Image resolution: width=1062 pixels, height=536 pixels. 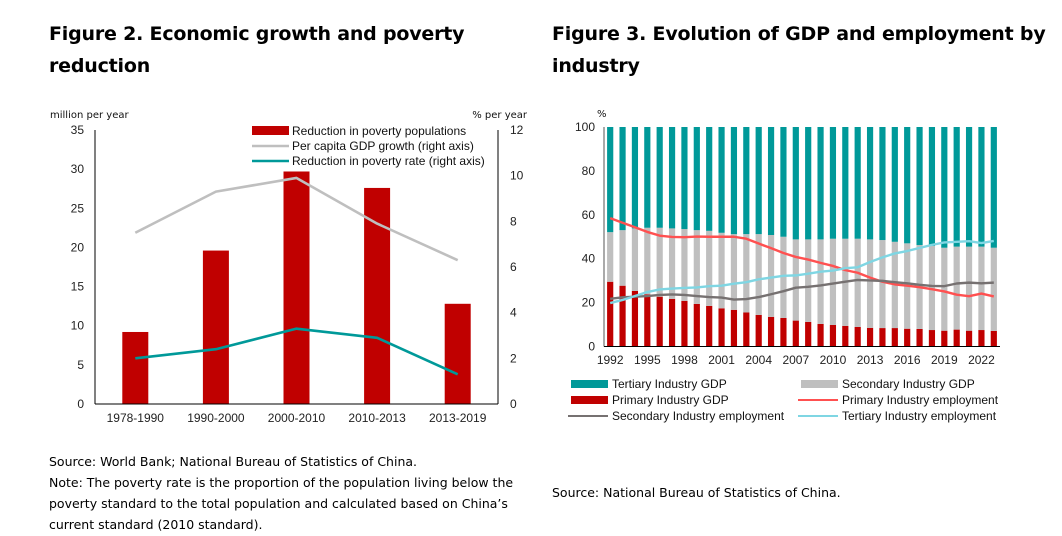 What do you see at coordinates (216, 418) in the screenshot?
I see `x-axis-tick-label: 1990-2000` at bounding box center [216, 418].